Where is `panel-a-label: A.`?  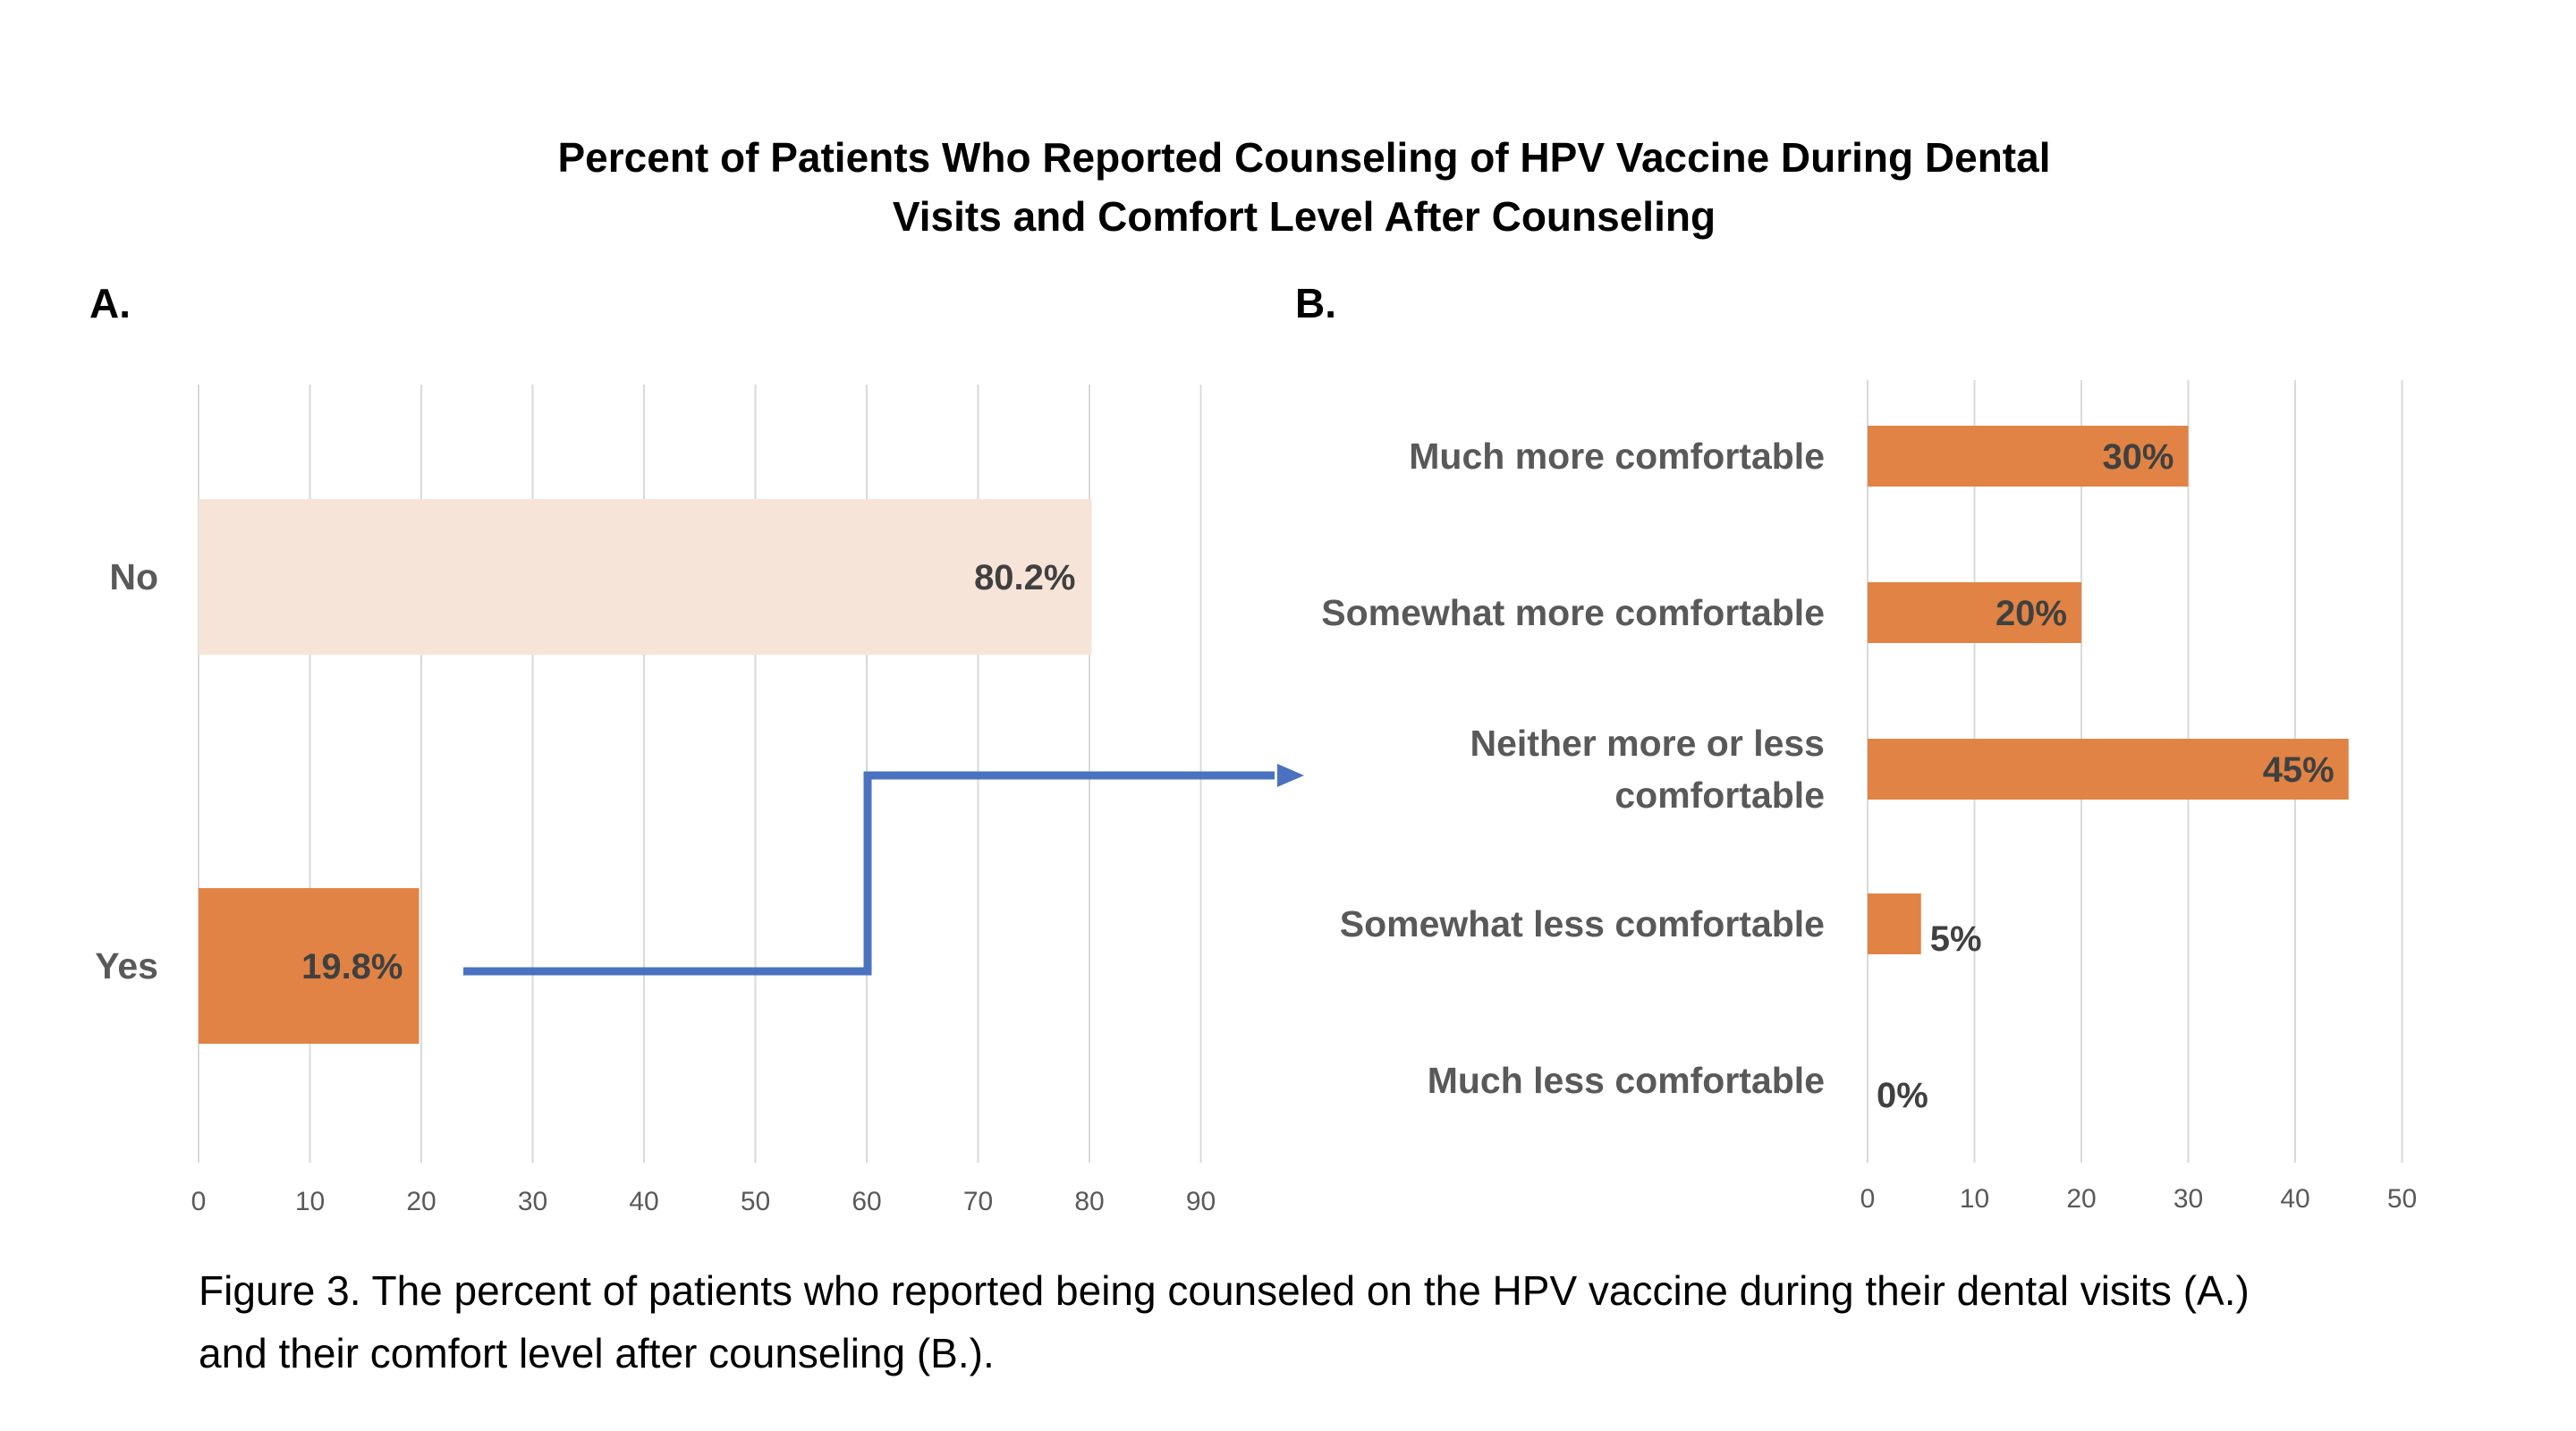 panel-a-label: A. is located at coordinates (110, 303).